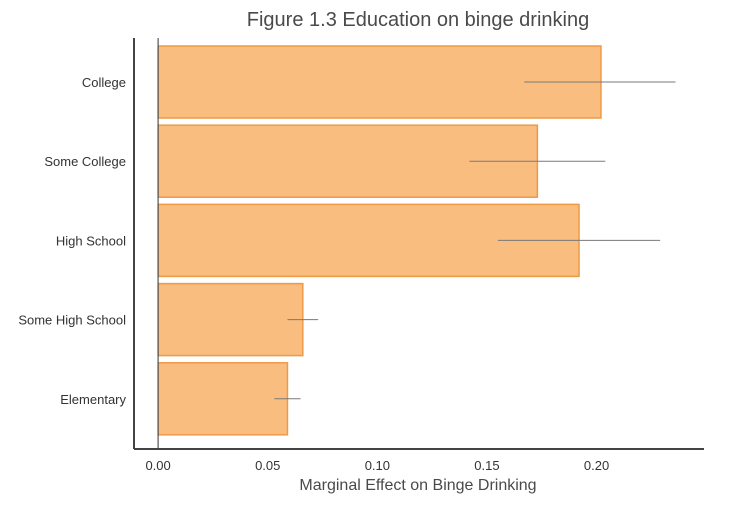 Image resolution: width=753 pixels, height=508 pixels. What do you see at coordinates (72, 320) in the screenshot?
I see `category-label: Some High School` at bounding box center [72, 320].